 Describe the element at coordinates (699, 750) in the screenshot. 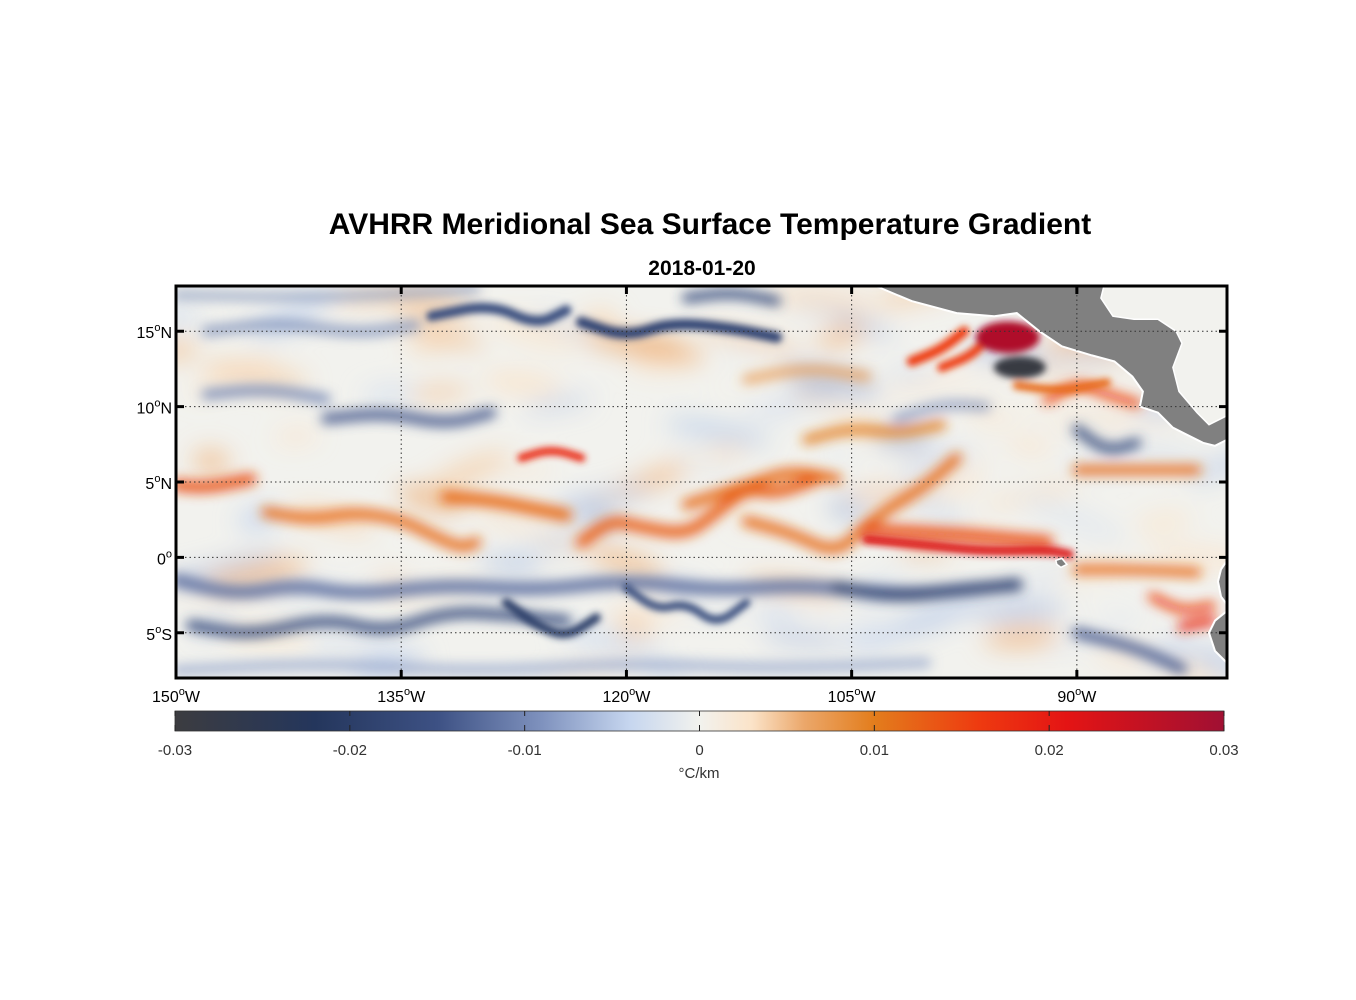

I see `colorbar-tick-label: 0` at that location.